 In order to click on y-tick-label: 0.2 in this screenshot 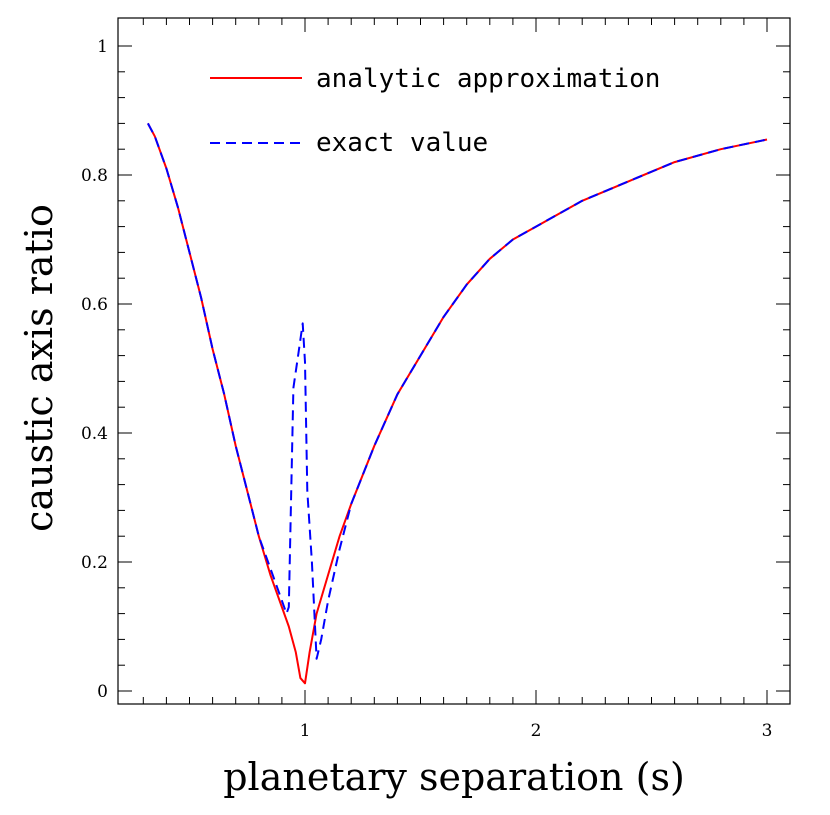, I will do `click(94, 563)`.